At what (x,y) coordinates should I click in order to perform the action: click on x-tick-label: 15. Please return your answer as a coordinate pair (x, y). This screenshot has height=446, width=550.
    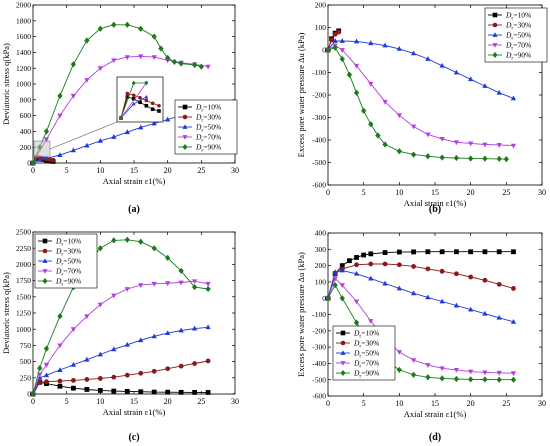
    Looking at the image, I should click on (435, 403).